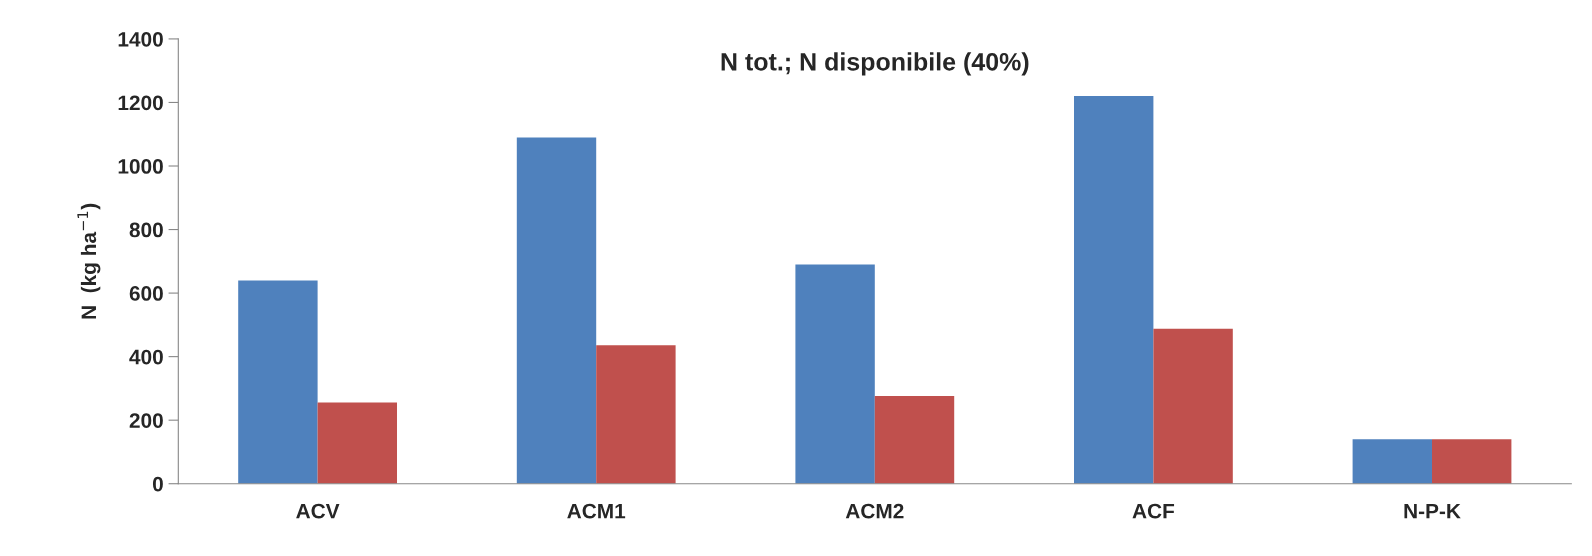  I want to click on y-tick-label: 600, so click(146, 293).